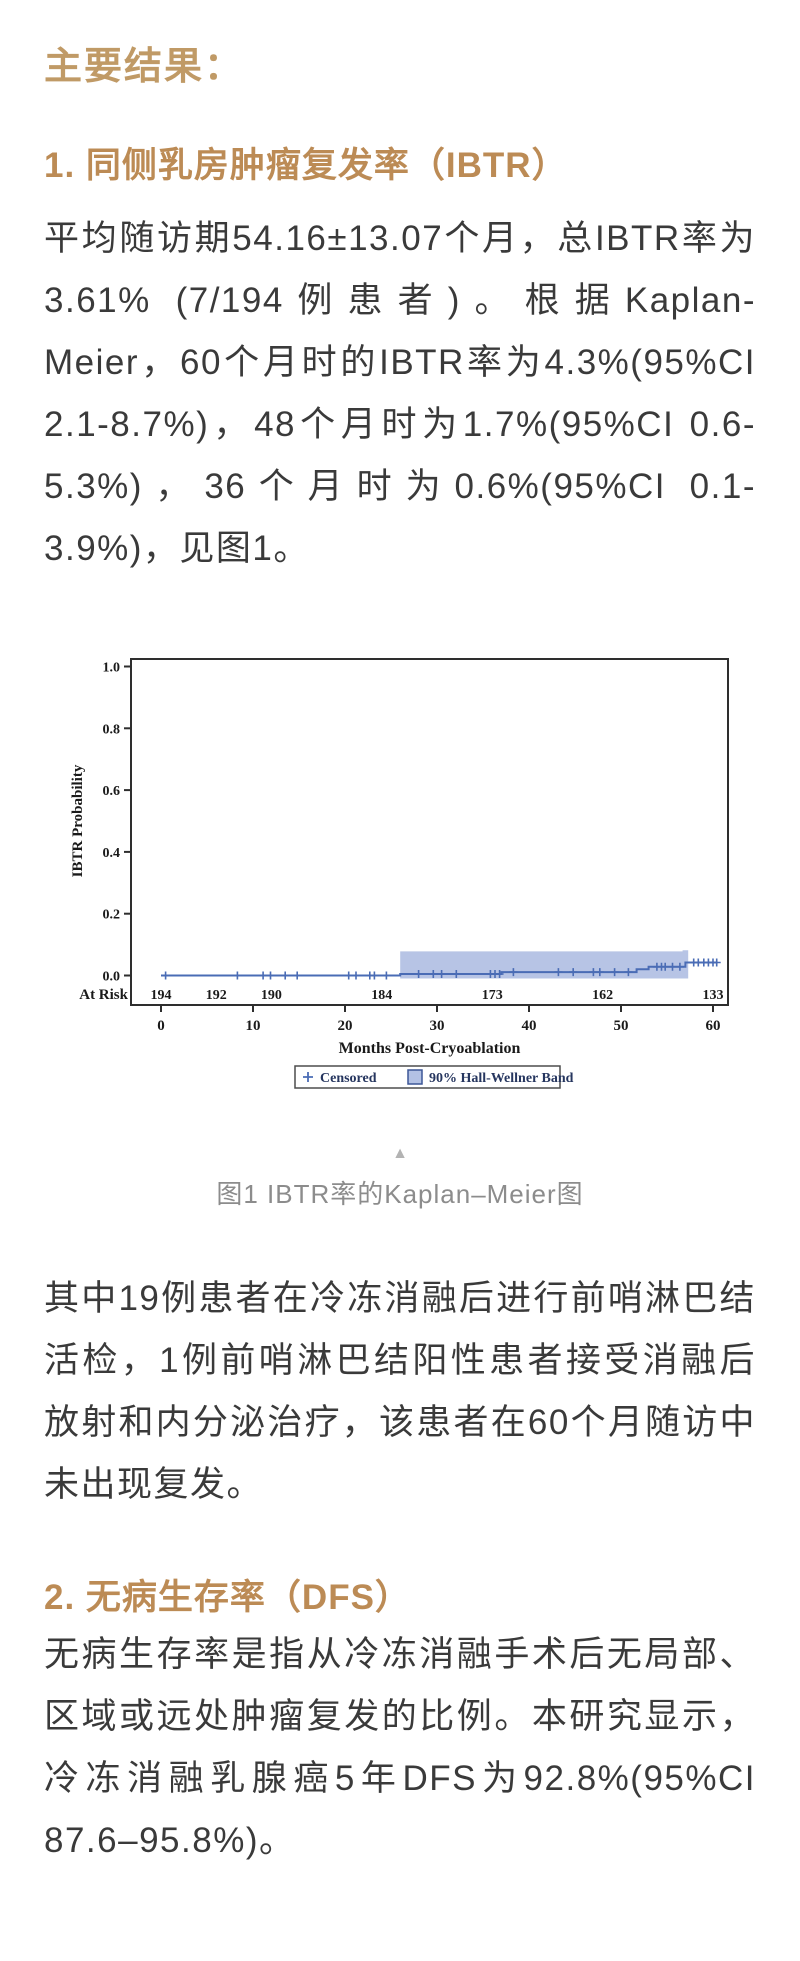 Image resolution: width=800 pixels, height=1961 pixels. I want to click on km-curve, so click(439, 969).